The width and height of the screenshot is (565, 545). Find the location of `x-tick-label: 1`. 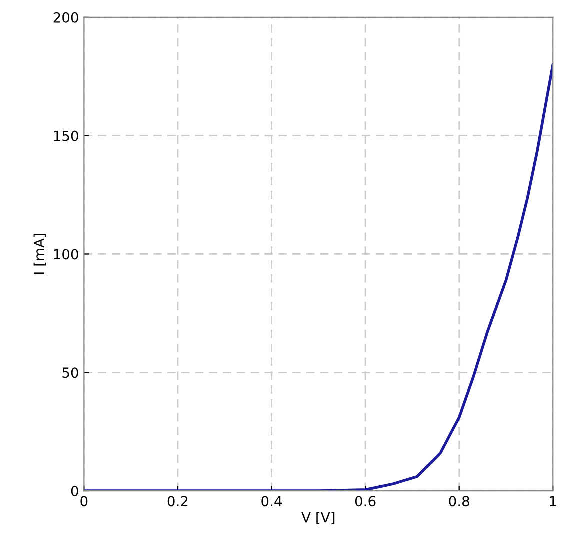

x-tick-label: 1 is located at coordinates (553, 501).